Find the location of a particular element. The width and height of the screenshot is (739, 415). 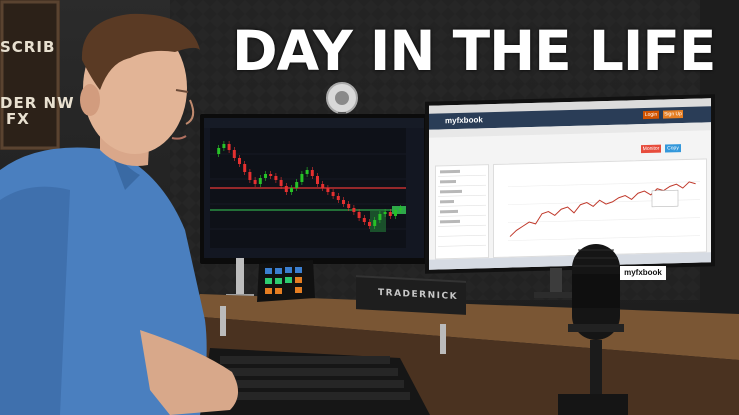

login-button: Login is located at coordinates (651, 115).